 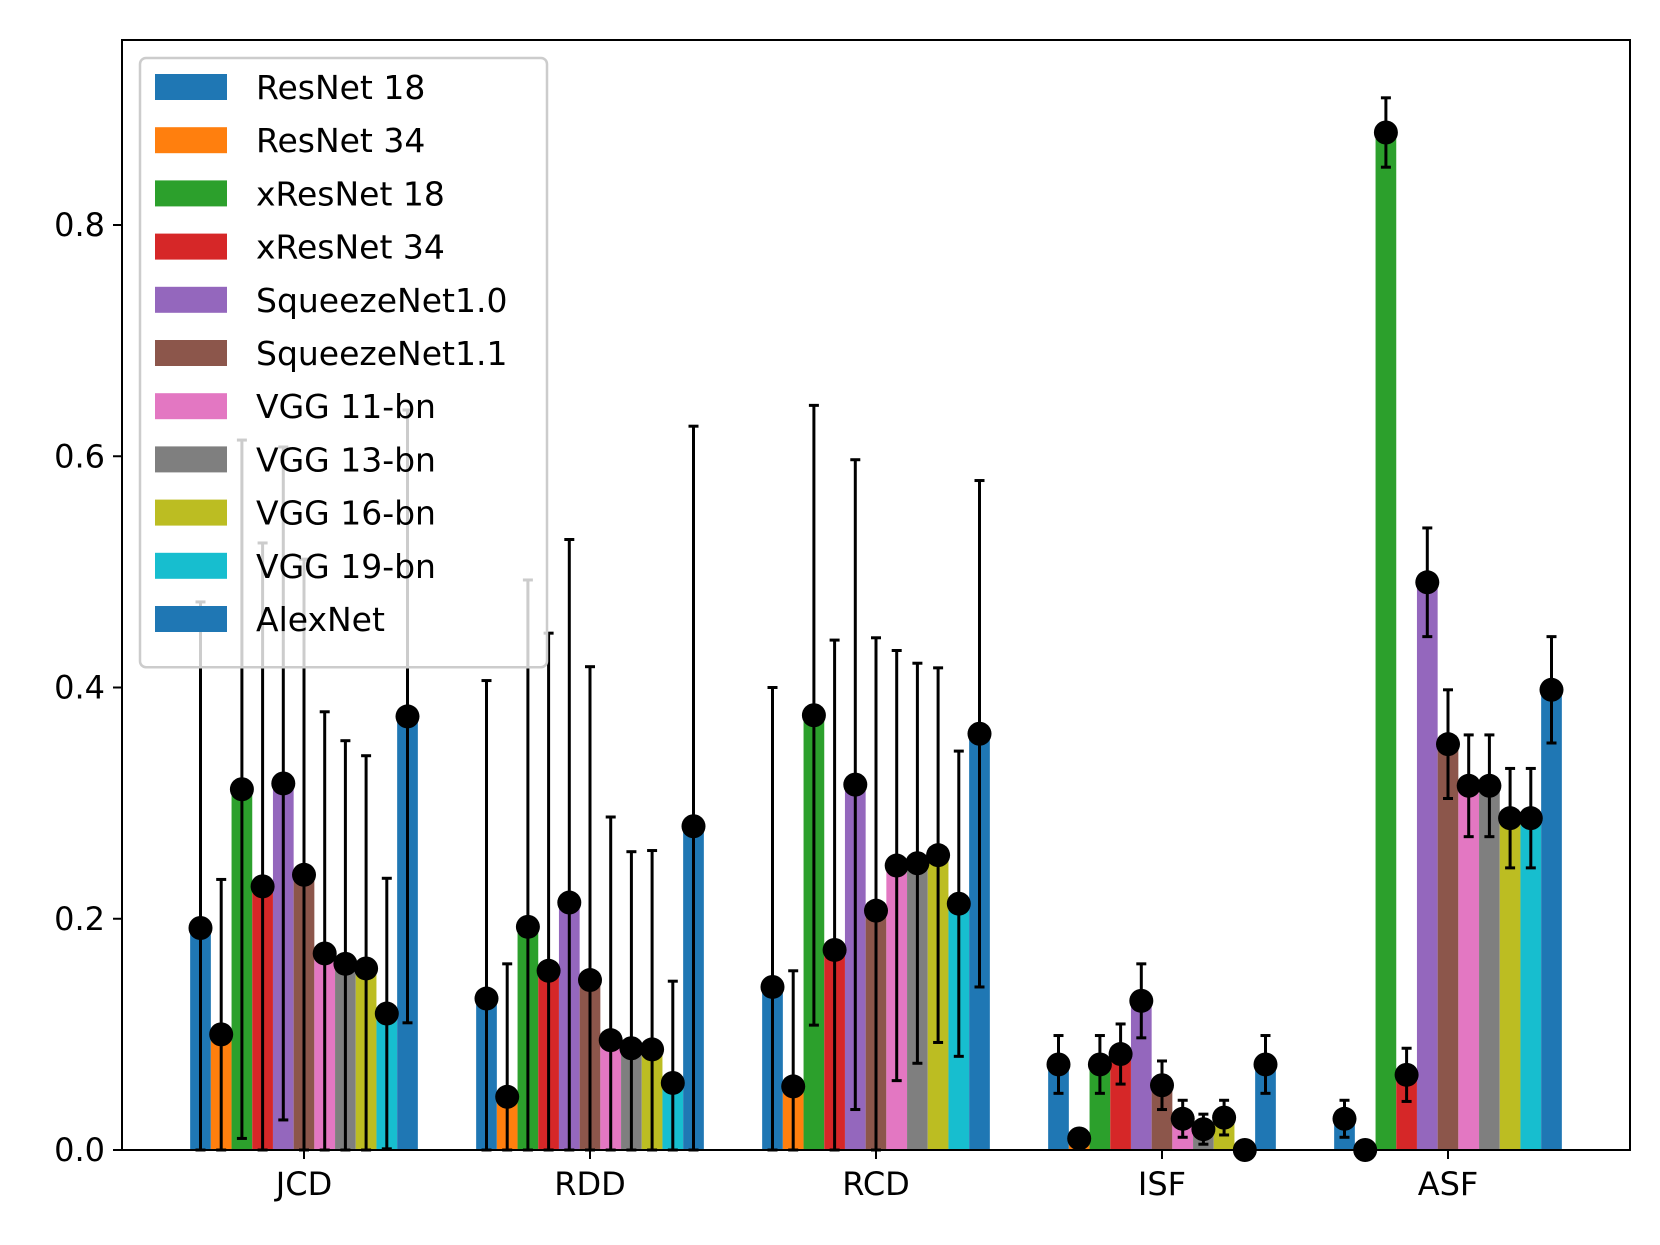 I want to click on legend-label-4: xResNet 34, so click(x=350, y=247).